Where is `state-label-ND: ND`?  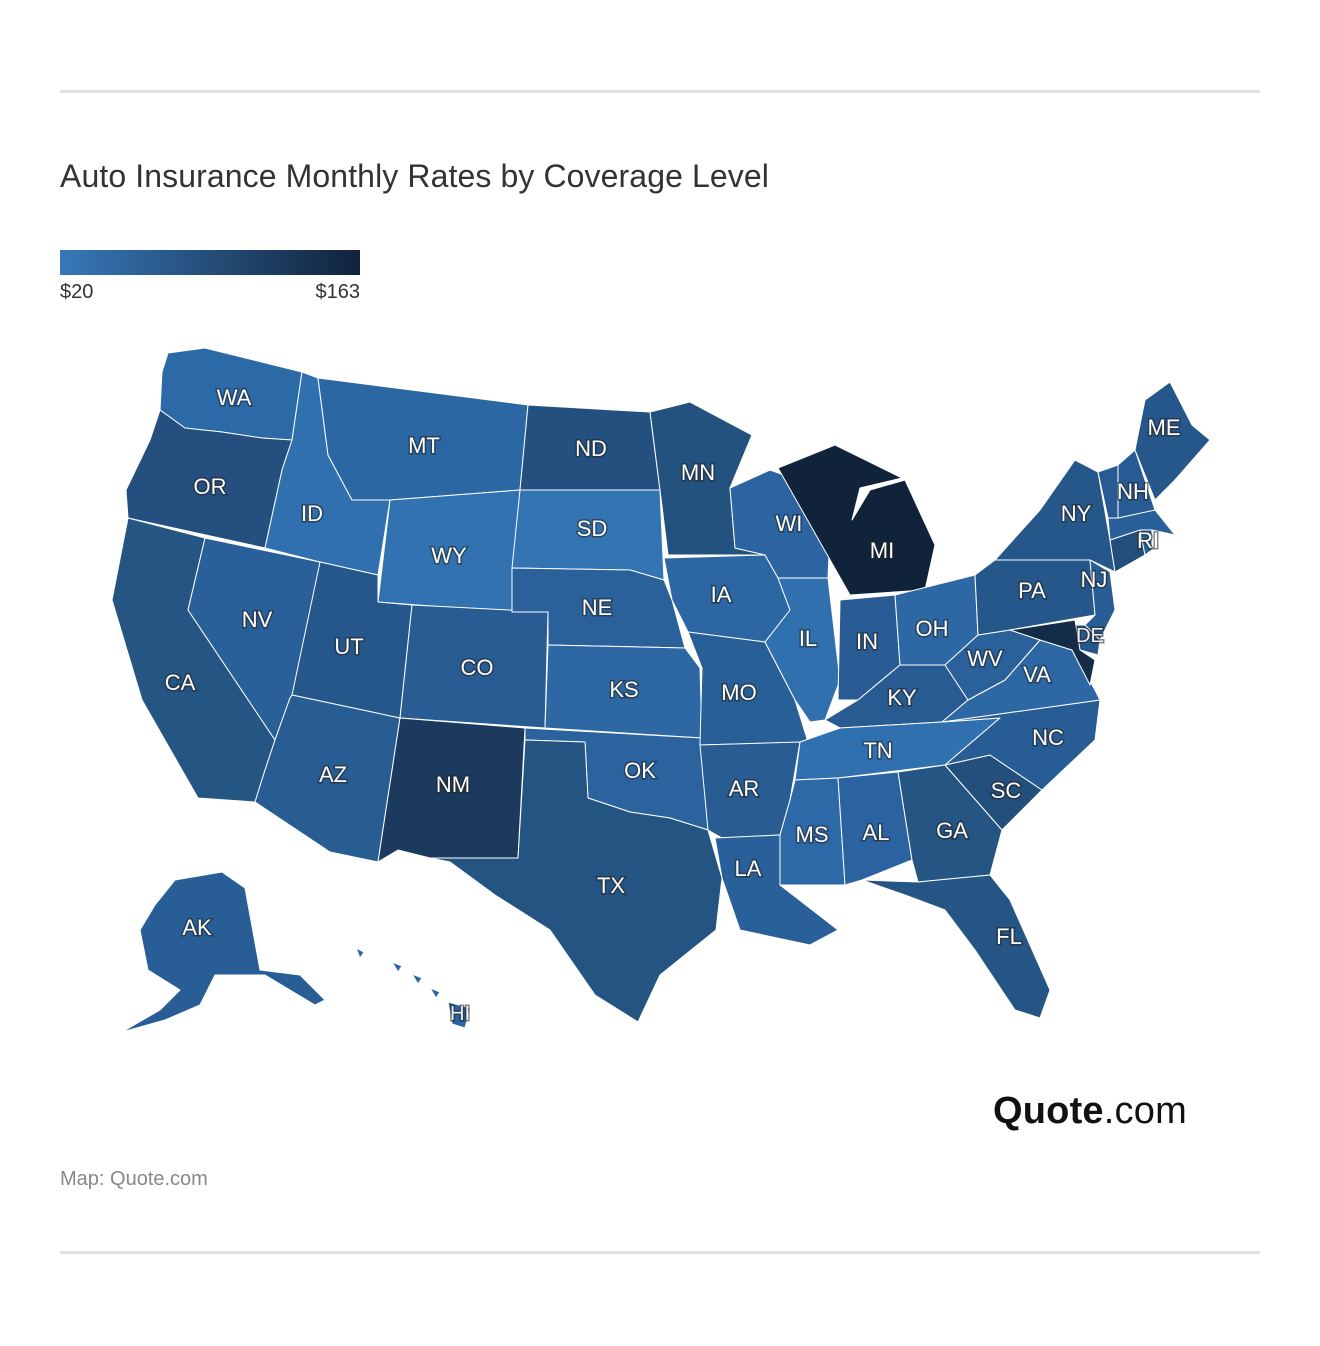
state-label-ND: ND is located at coordinates (591, 448).